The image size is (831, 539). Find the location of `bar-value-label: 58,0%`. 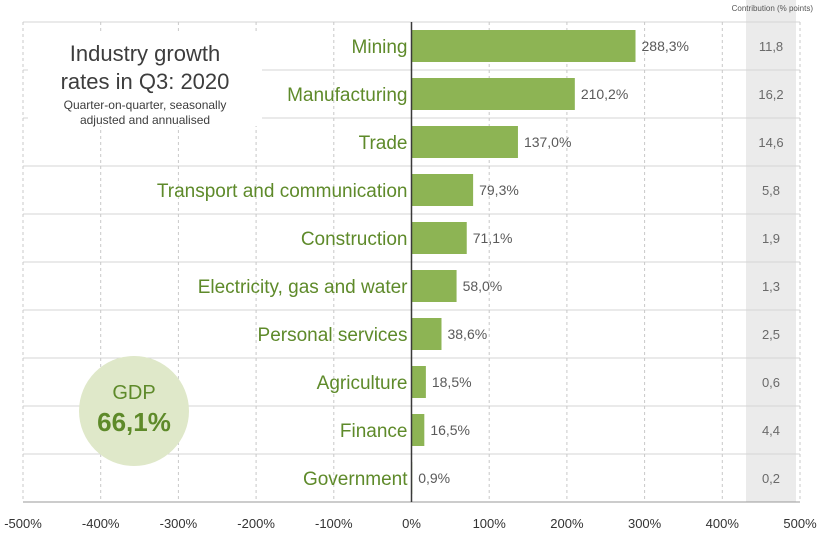

bar-value-label: 58,0% is located at coordinates (483, 286).